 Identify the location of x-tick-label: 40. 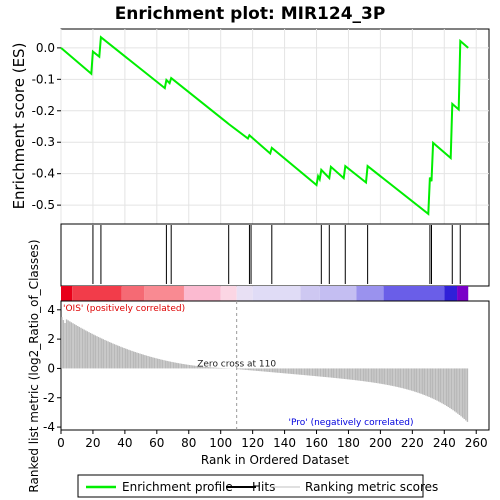
(124, 443).